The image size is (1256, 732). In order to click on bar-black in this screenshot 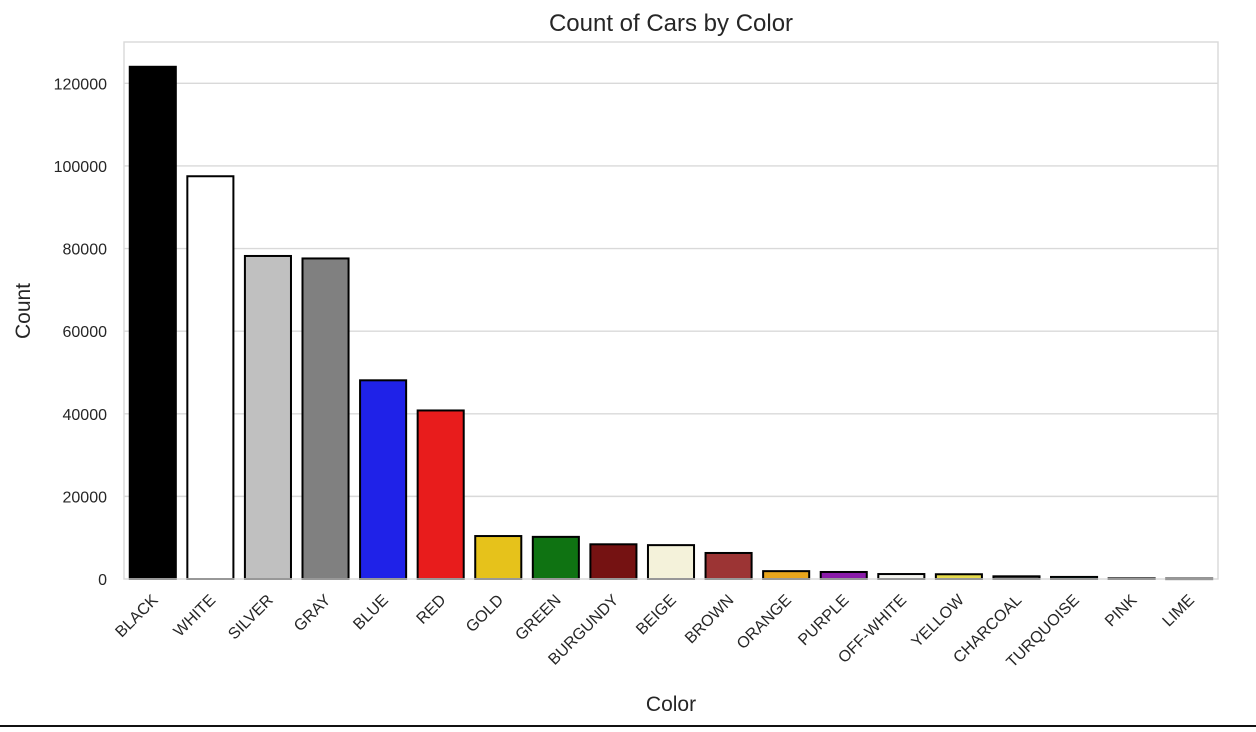, I will do `click(152, 323)`.